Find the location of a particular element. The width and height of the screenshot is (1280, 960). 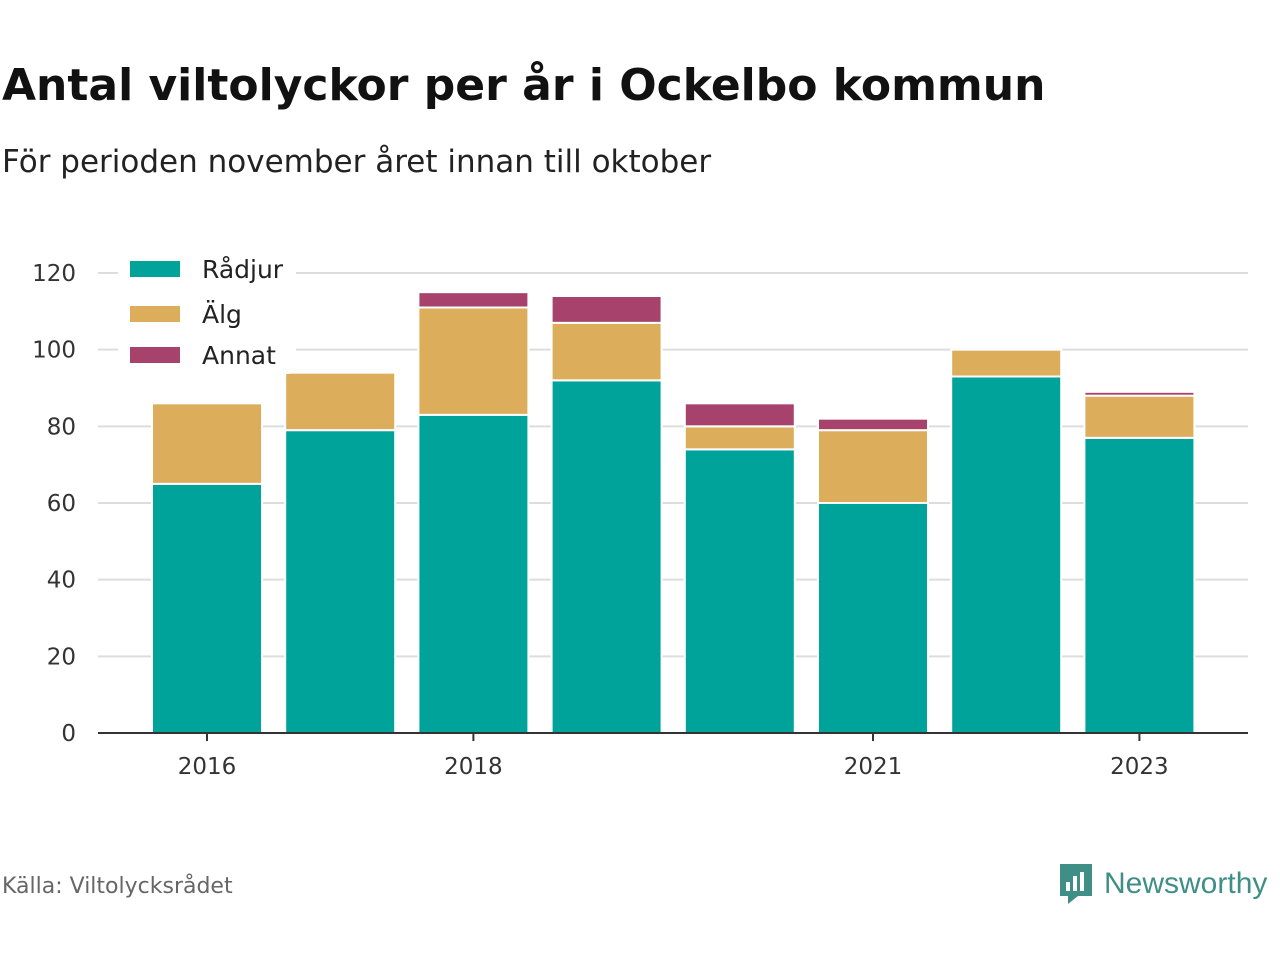

y-tick-label-100: 100 is located at coordinates (54, 351).